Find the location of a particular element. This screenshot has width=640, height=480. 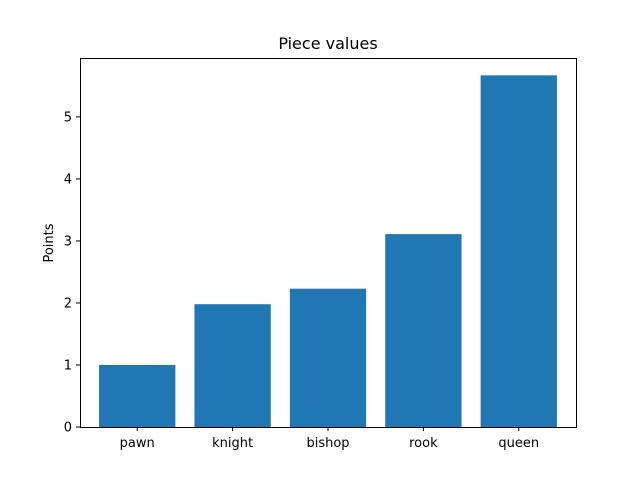

x-tick-label: queen is located at coordinates (518, 443).